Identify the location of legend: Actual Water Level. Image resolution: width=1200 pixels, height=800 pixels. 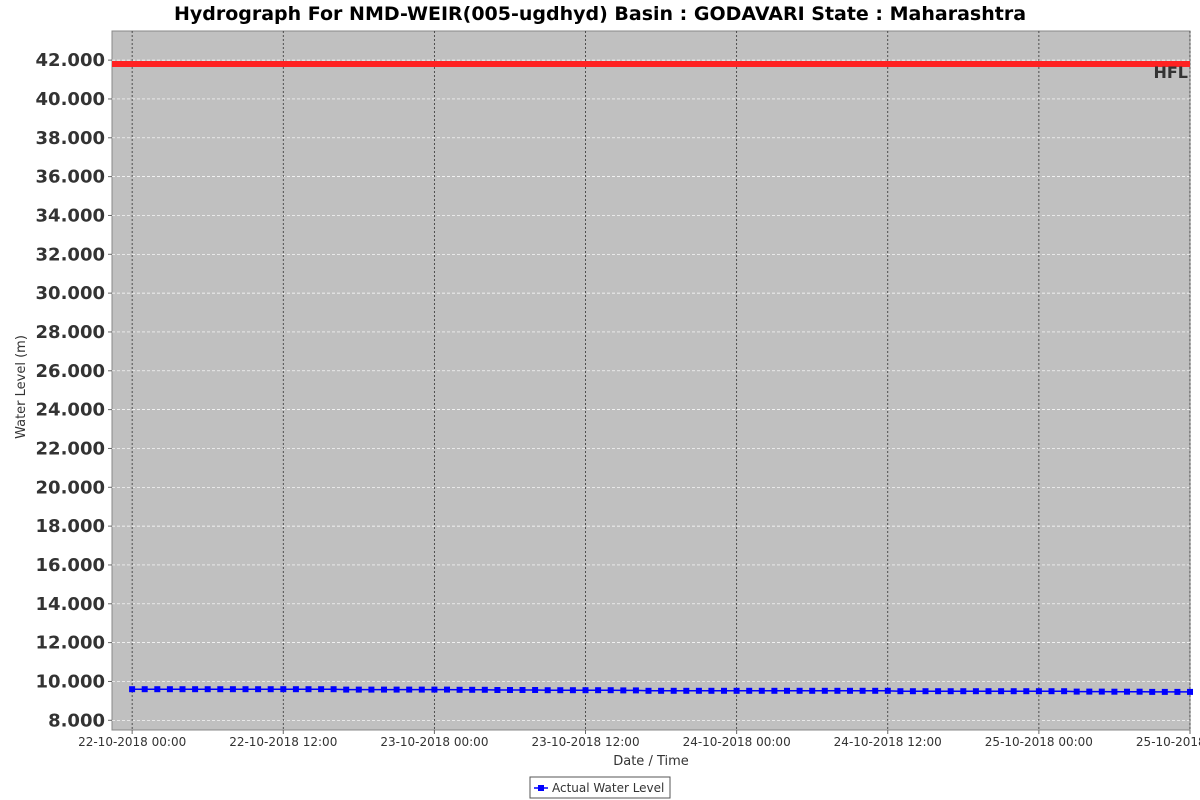
(600, 787).